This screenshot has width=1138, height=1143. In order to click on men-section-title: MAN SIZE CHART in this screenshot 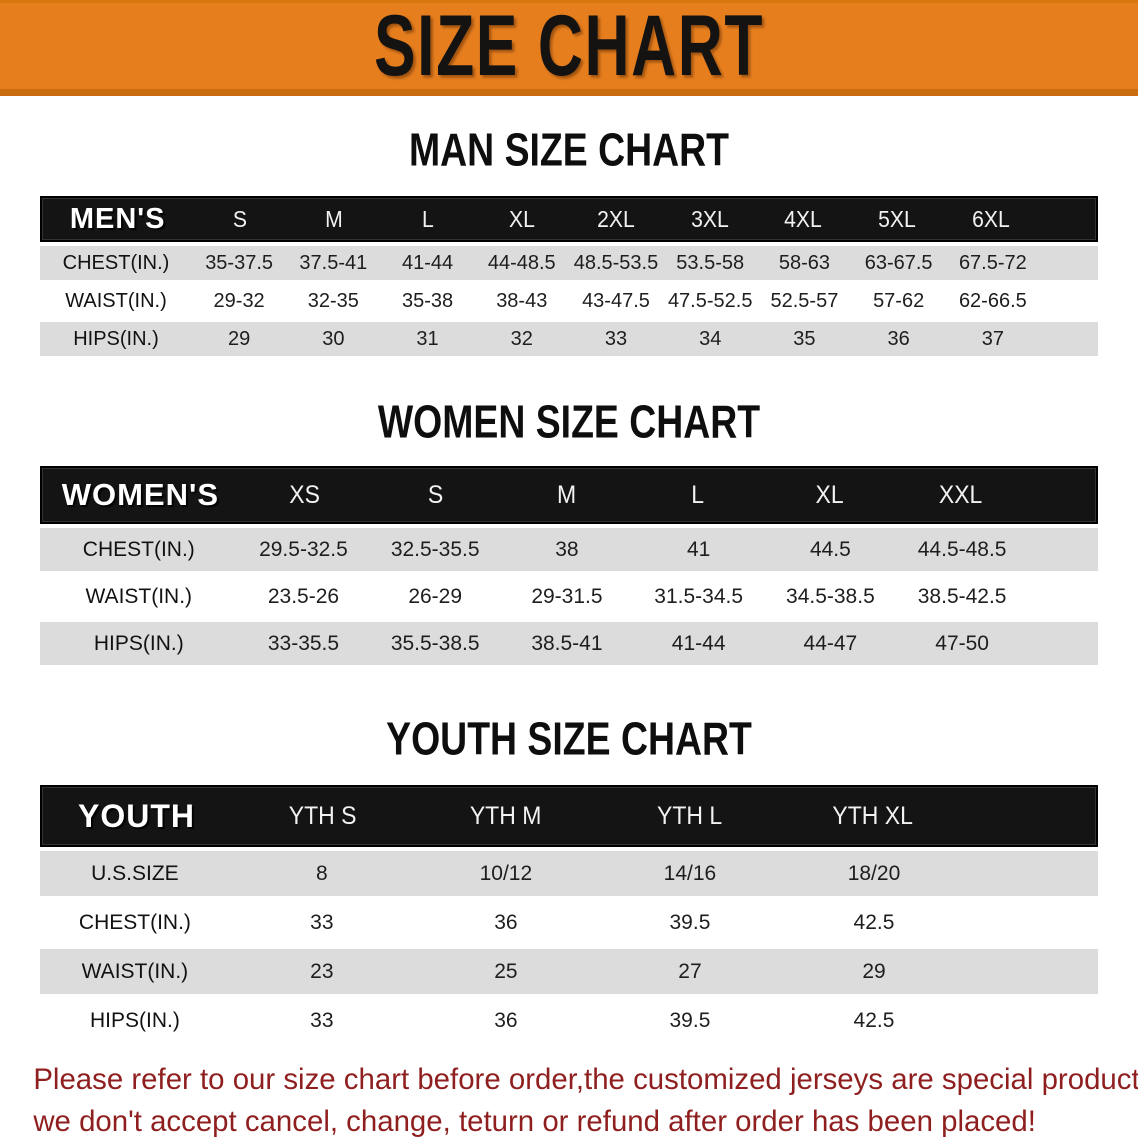, I will do `click(569, 150)`.